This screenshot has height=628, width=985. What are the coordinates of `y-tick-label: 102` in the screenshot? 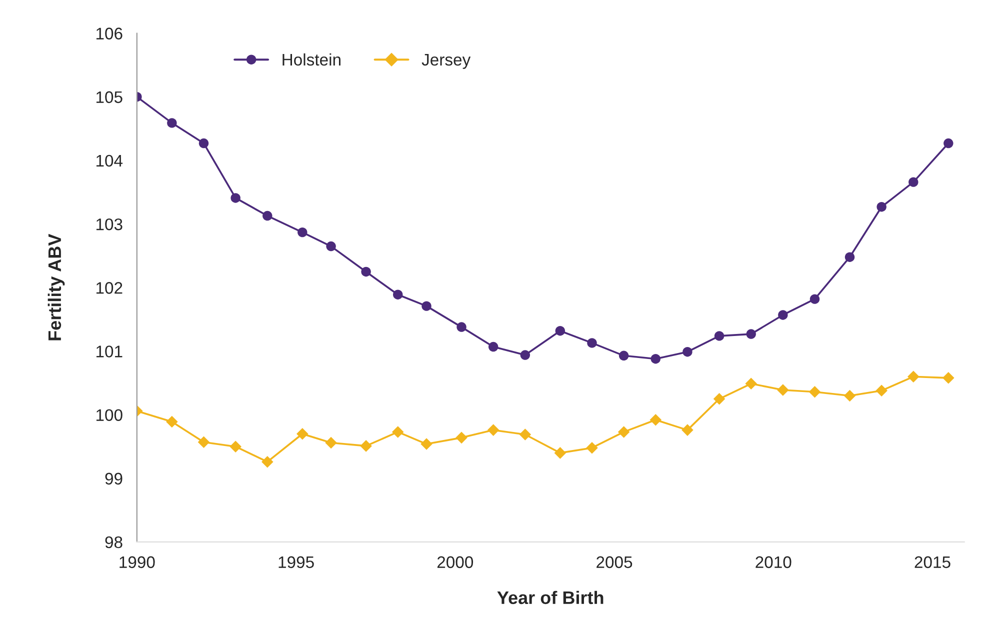 It's located at (109, 288).